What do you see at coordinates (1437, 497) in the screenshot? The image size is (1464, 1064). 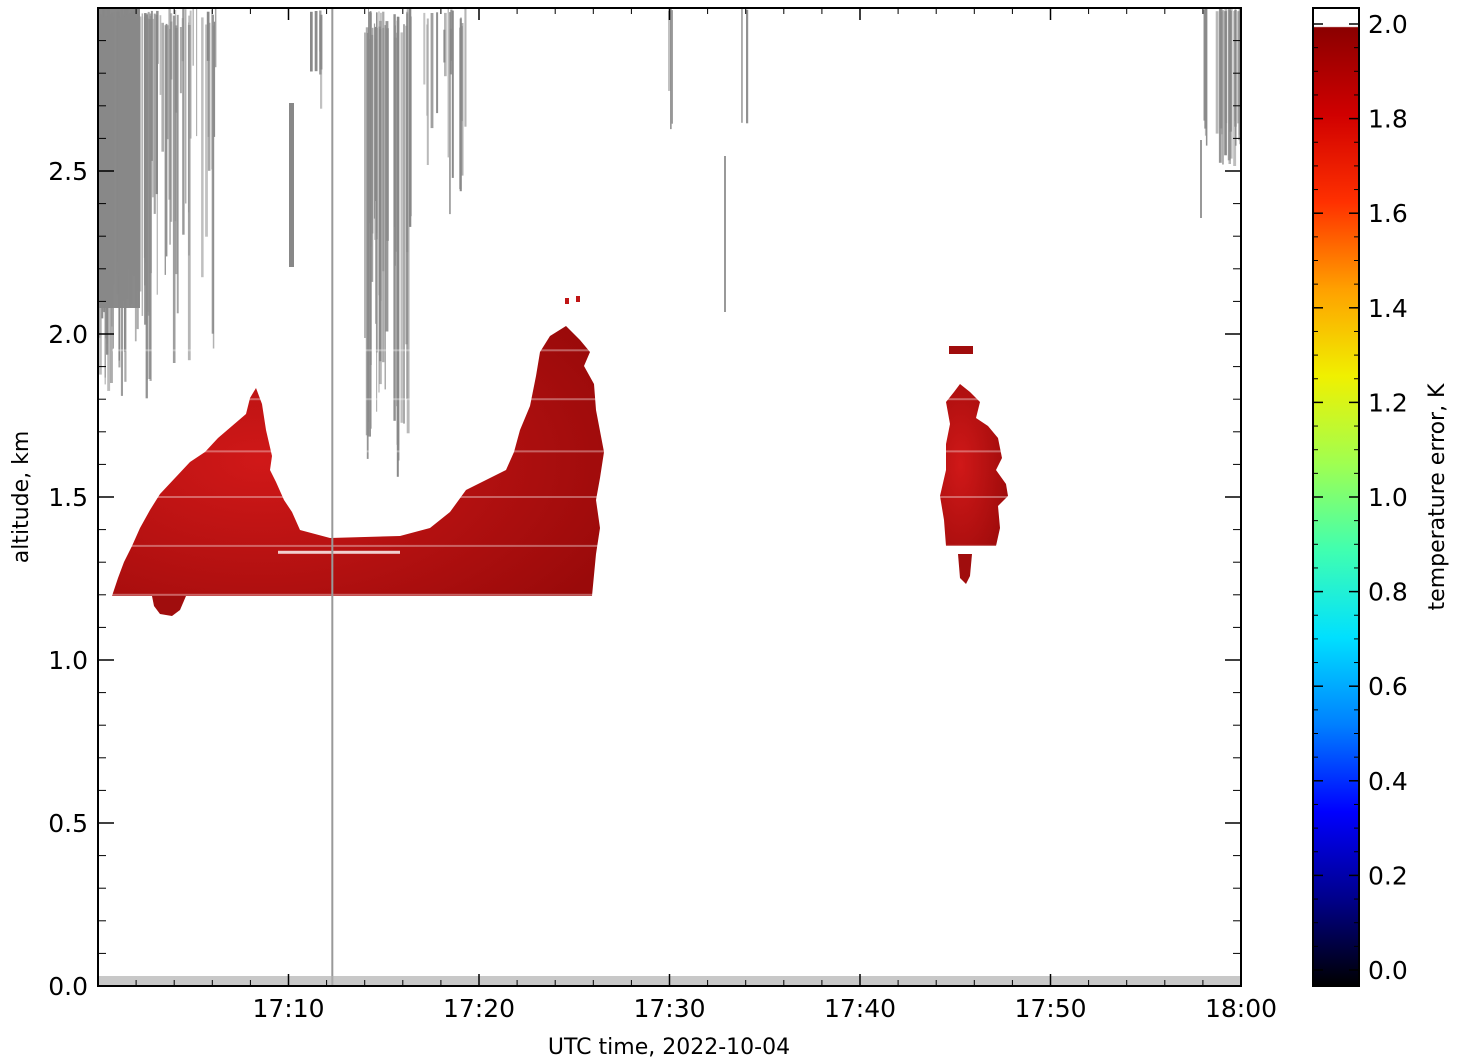 I see `colorbar-label: temperature error, K` at bounding box center [1437, 497].